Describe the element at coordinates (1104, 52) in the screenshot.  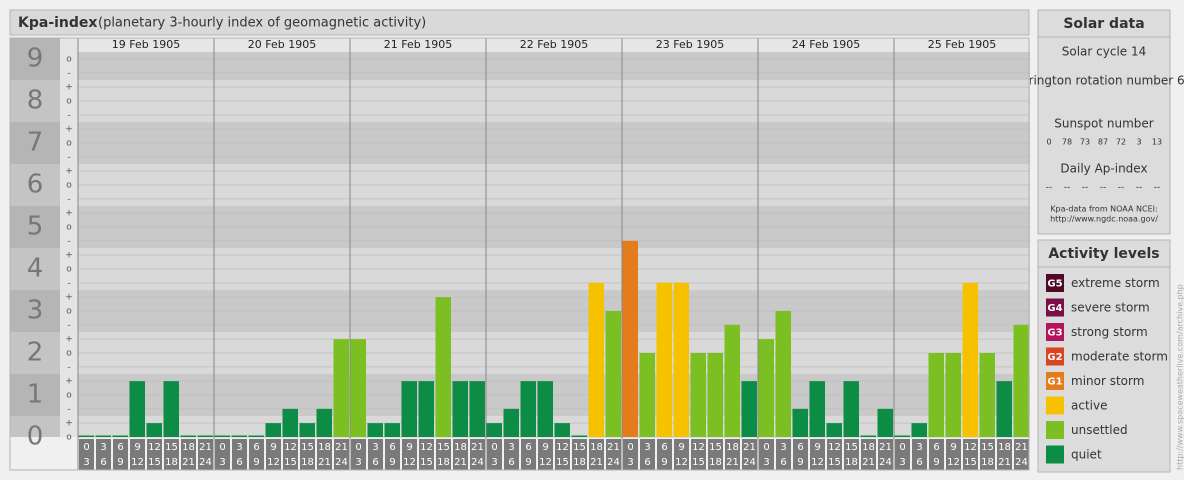
I see `solar-cycle: Solar cycle 14` at that location.